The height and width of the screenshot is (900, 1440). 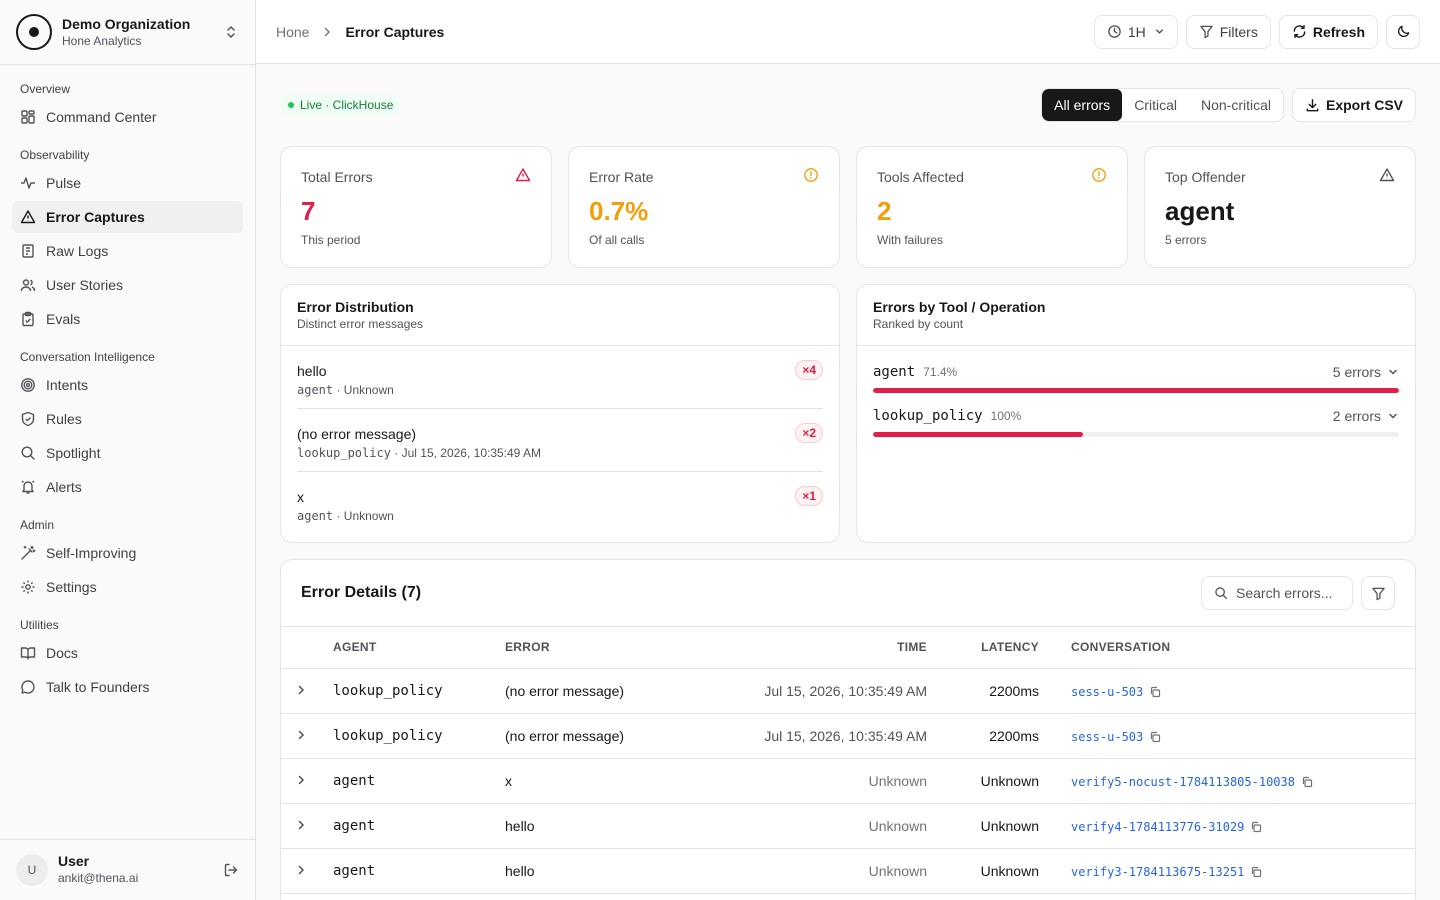 What do you see at coordinates (127, 117) in the screenshot?
I see `sidebar-item-command-center: Command Center` at bounding box center [127, 117].